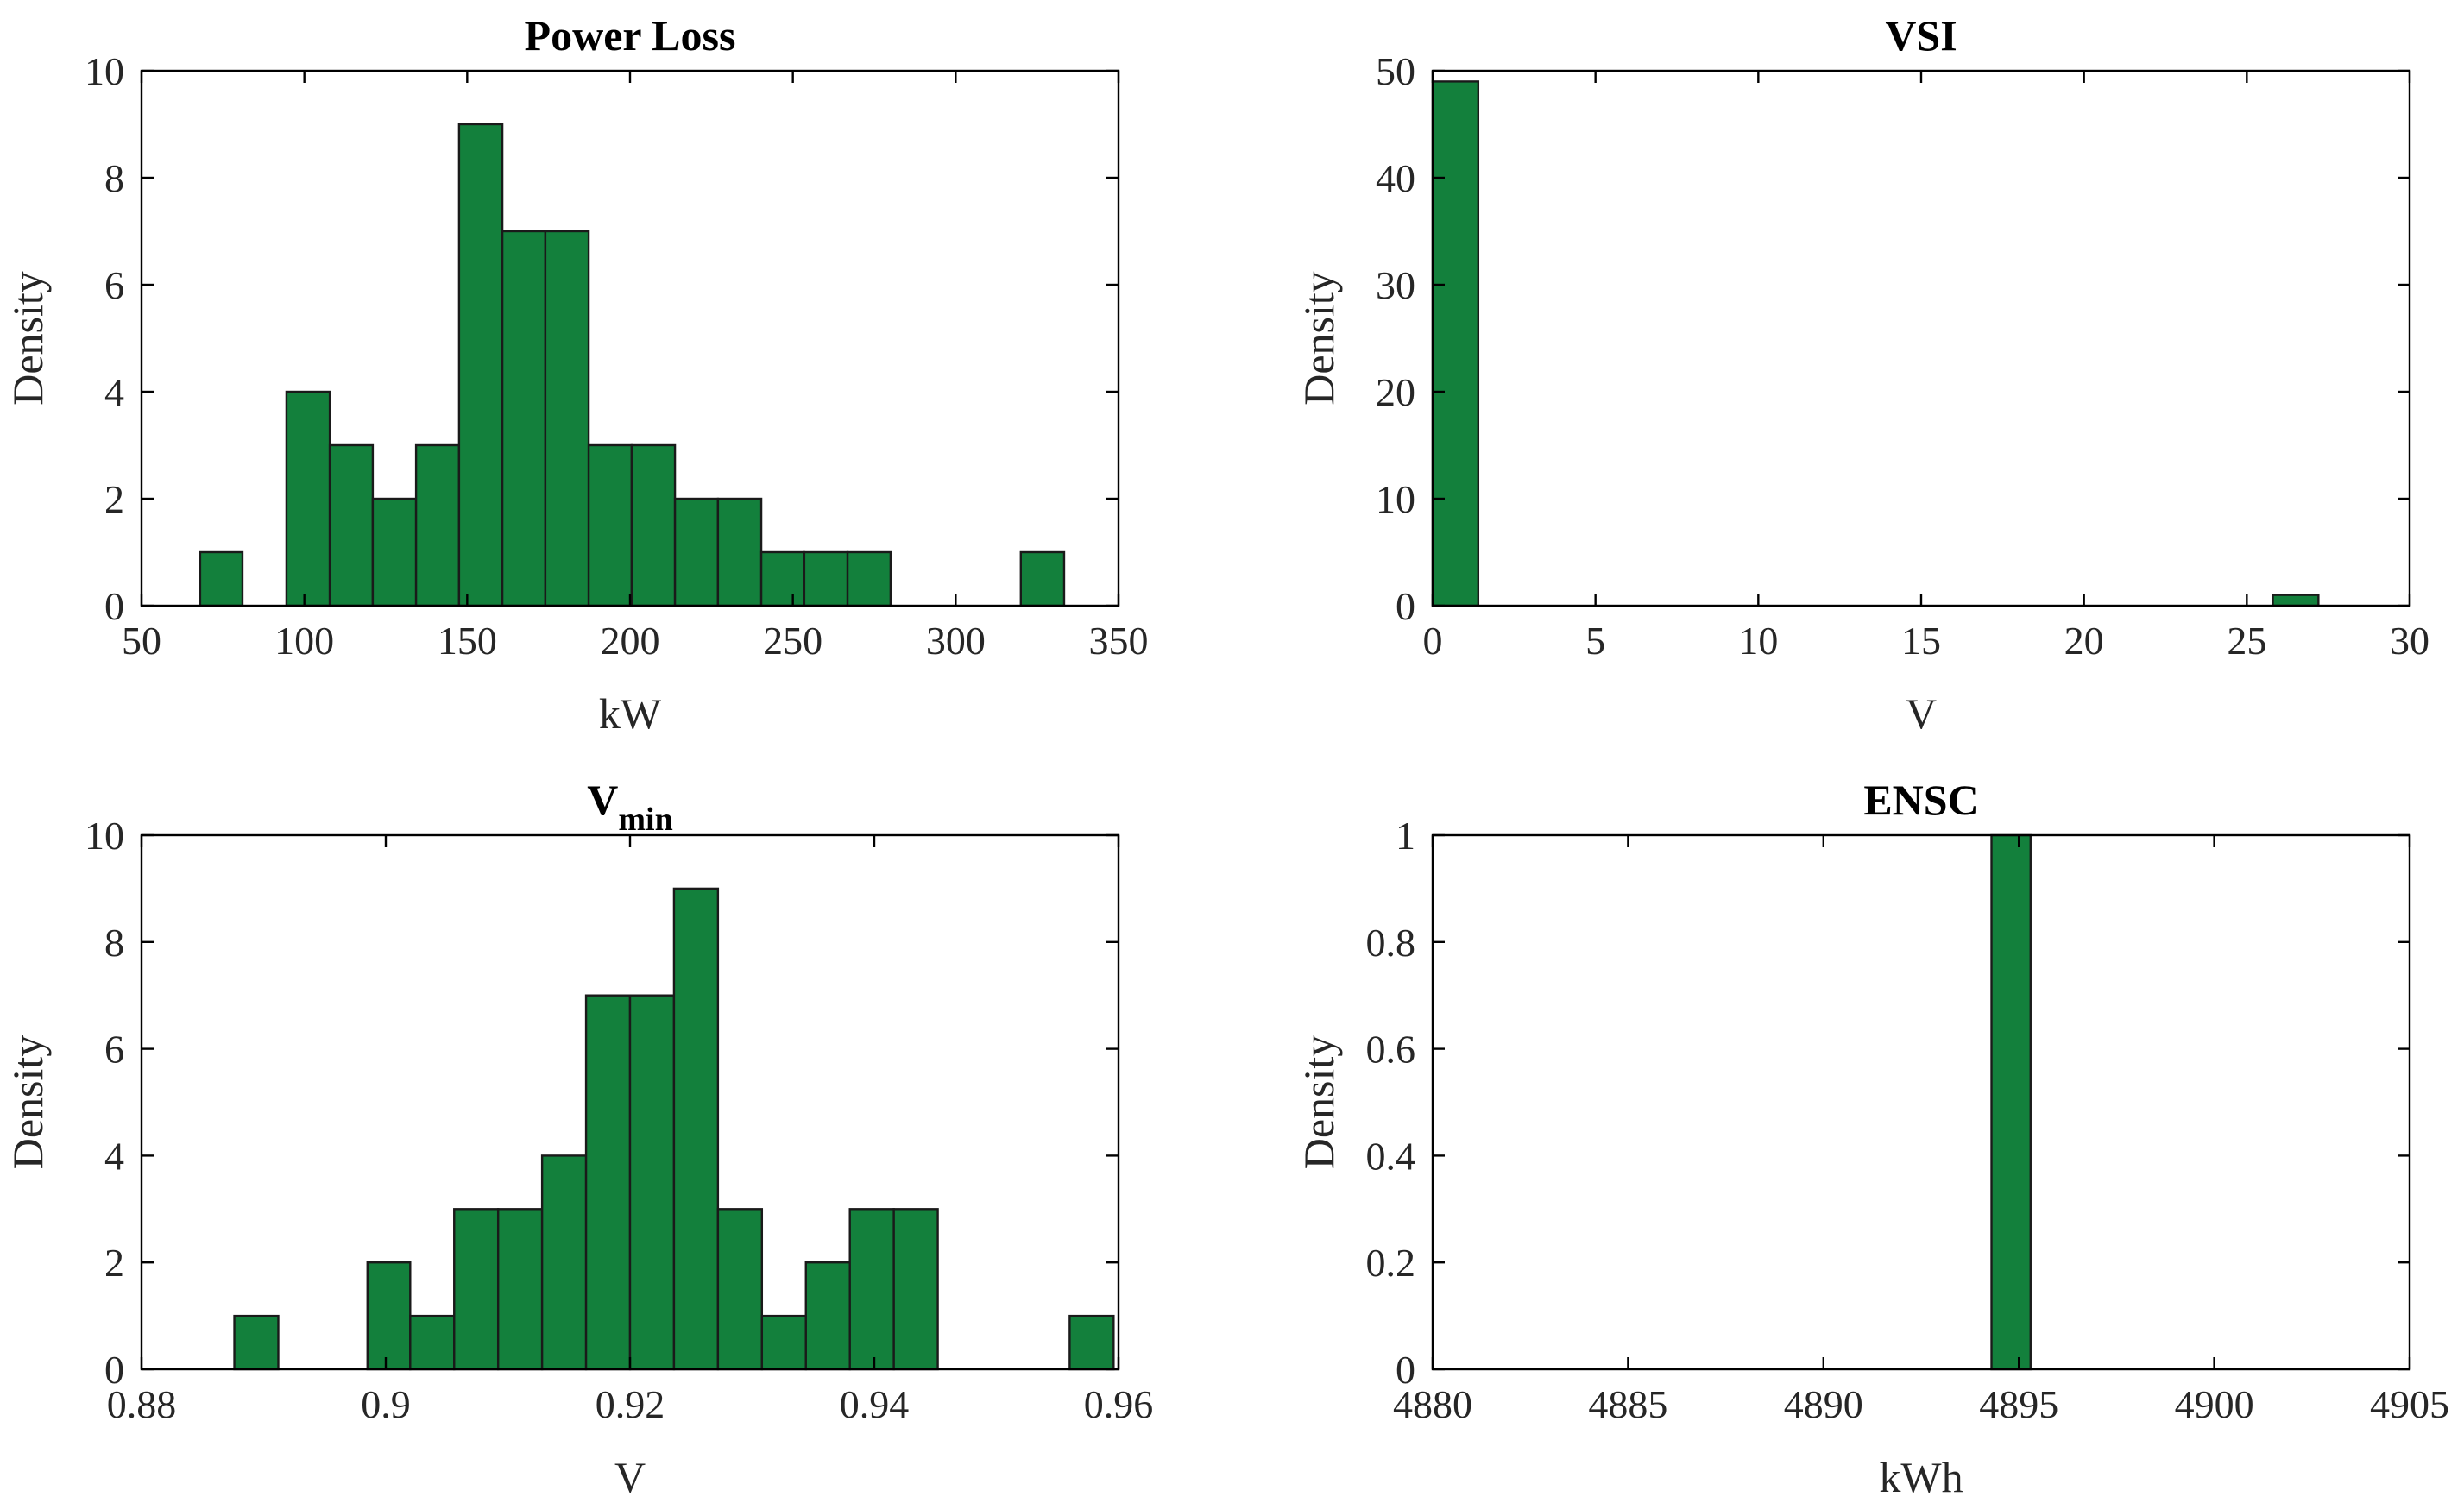 This screenshot has width=2464, height=1503. Describe the element at coordinates (1391, 1156) in the screenshot. I see `y-tick-label: 0.4` at that location.